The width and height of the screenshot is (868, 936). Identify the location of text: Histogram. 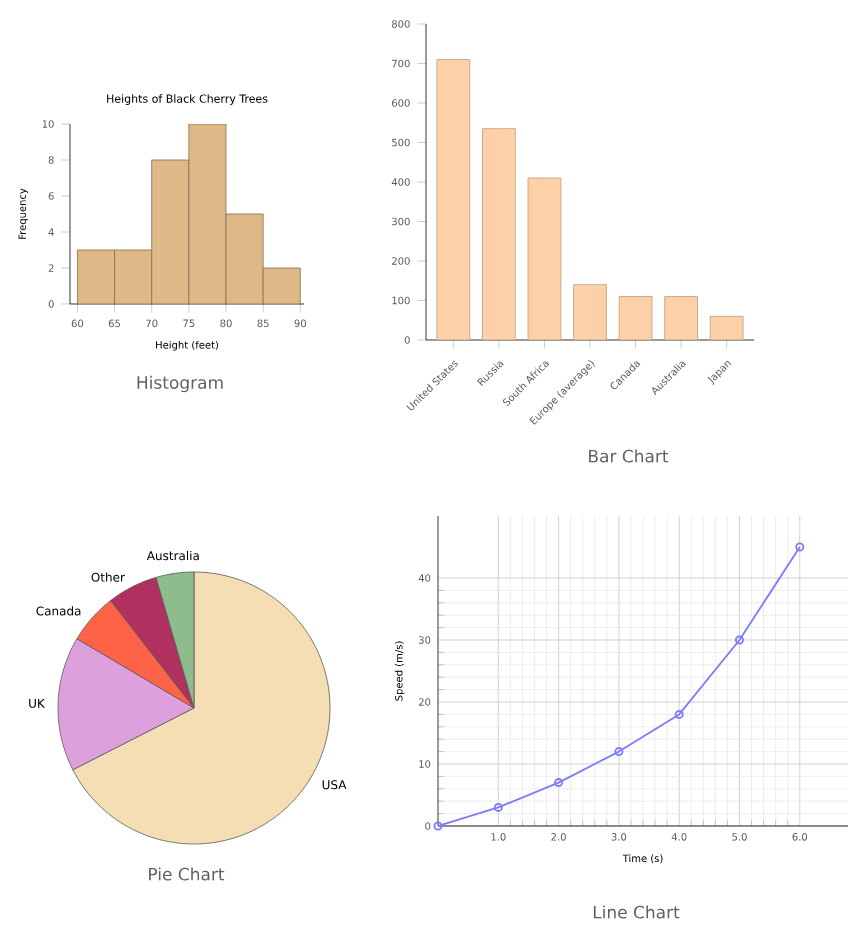
(180, 384).